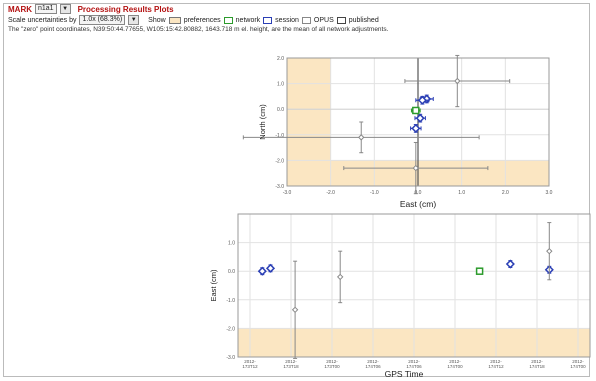 The height and width of the screenshot is (381, 596). I want to click on show-label: Show, so click(157, 20).